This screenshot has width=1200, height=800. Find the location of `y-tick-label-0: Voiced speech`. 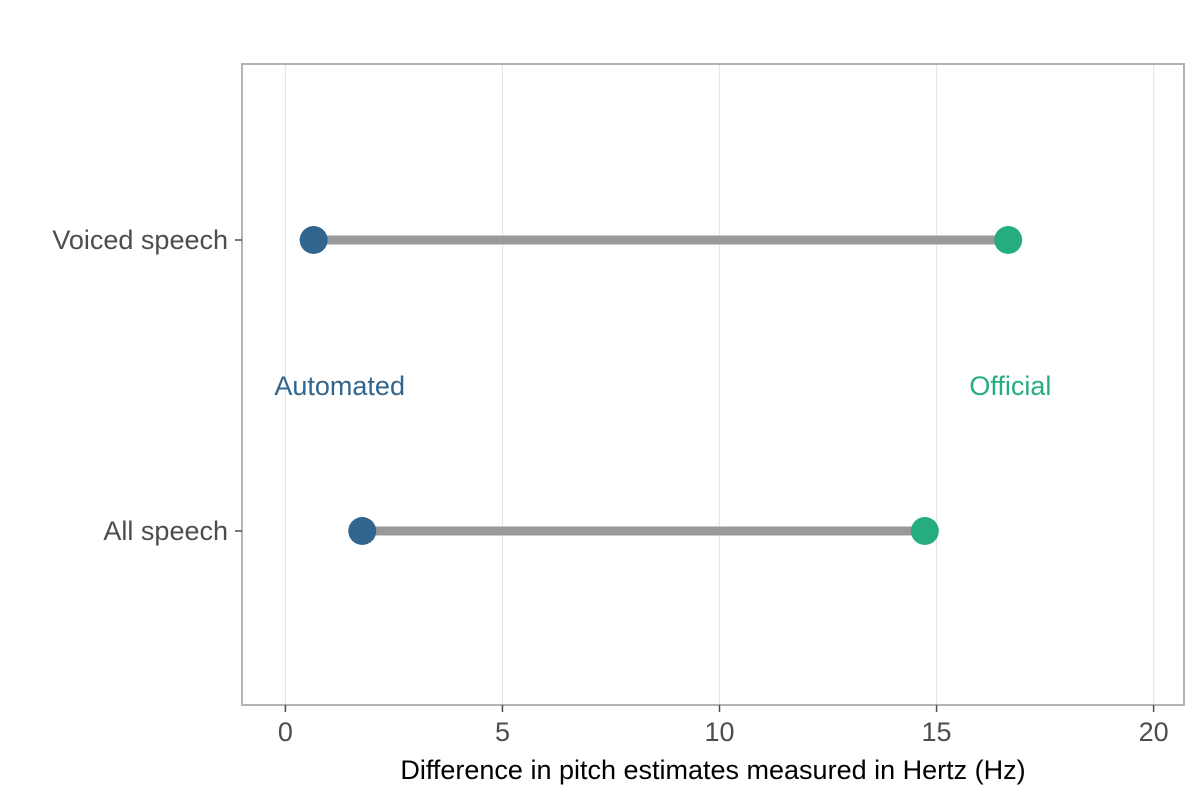

y-tick-label-0: Voiced speech is located at coordinates (140, 240).